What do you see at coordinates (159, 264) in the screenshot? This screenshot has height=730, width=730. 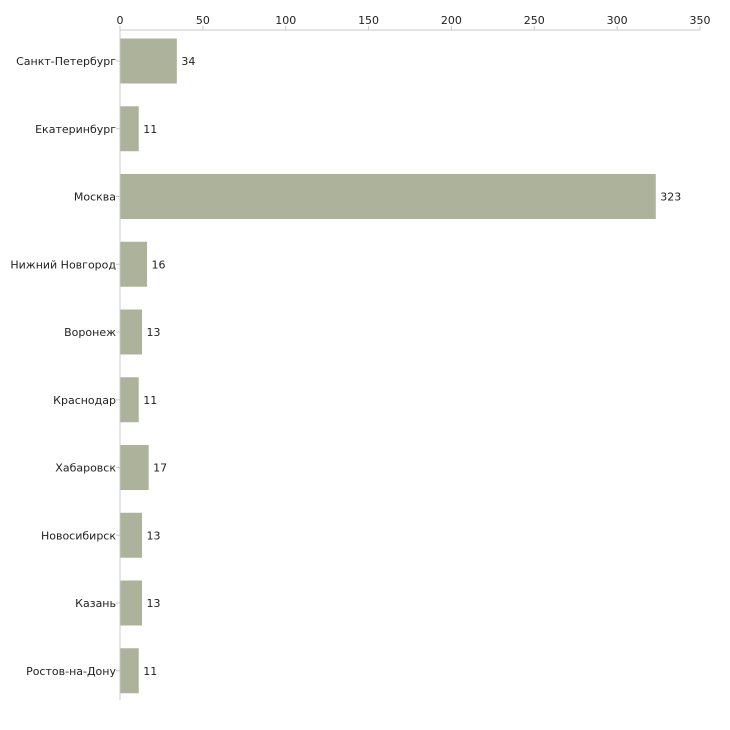 I see `value-label: 16` at bounding box center [159, 264].